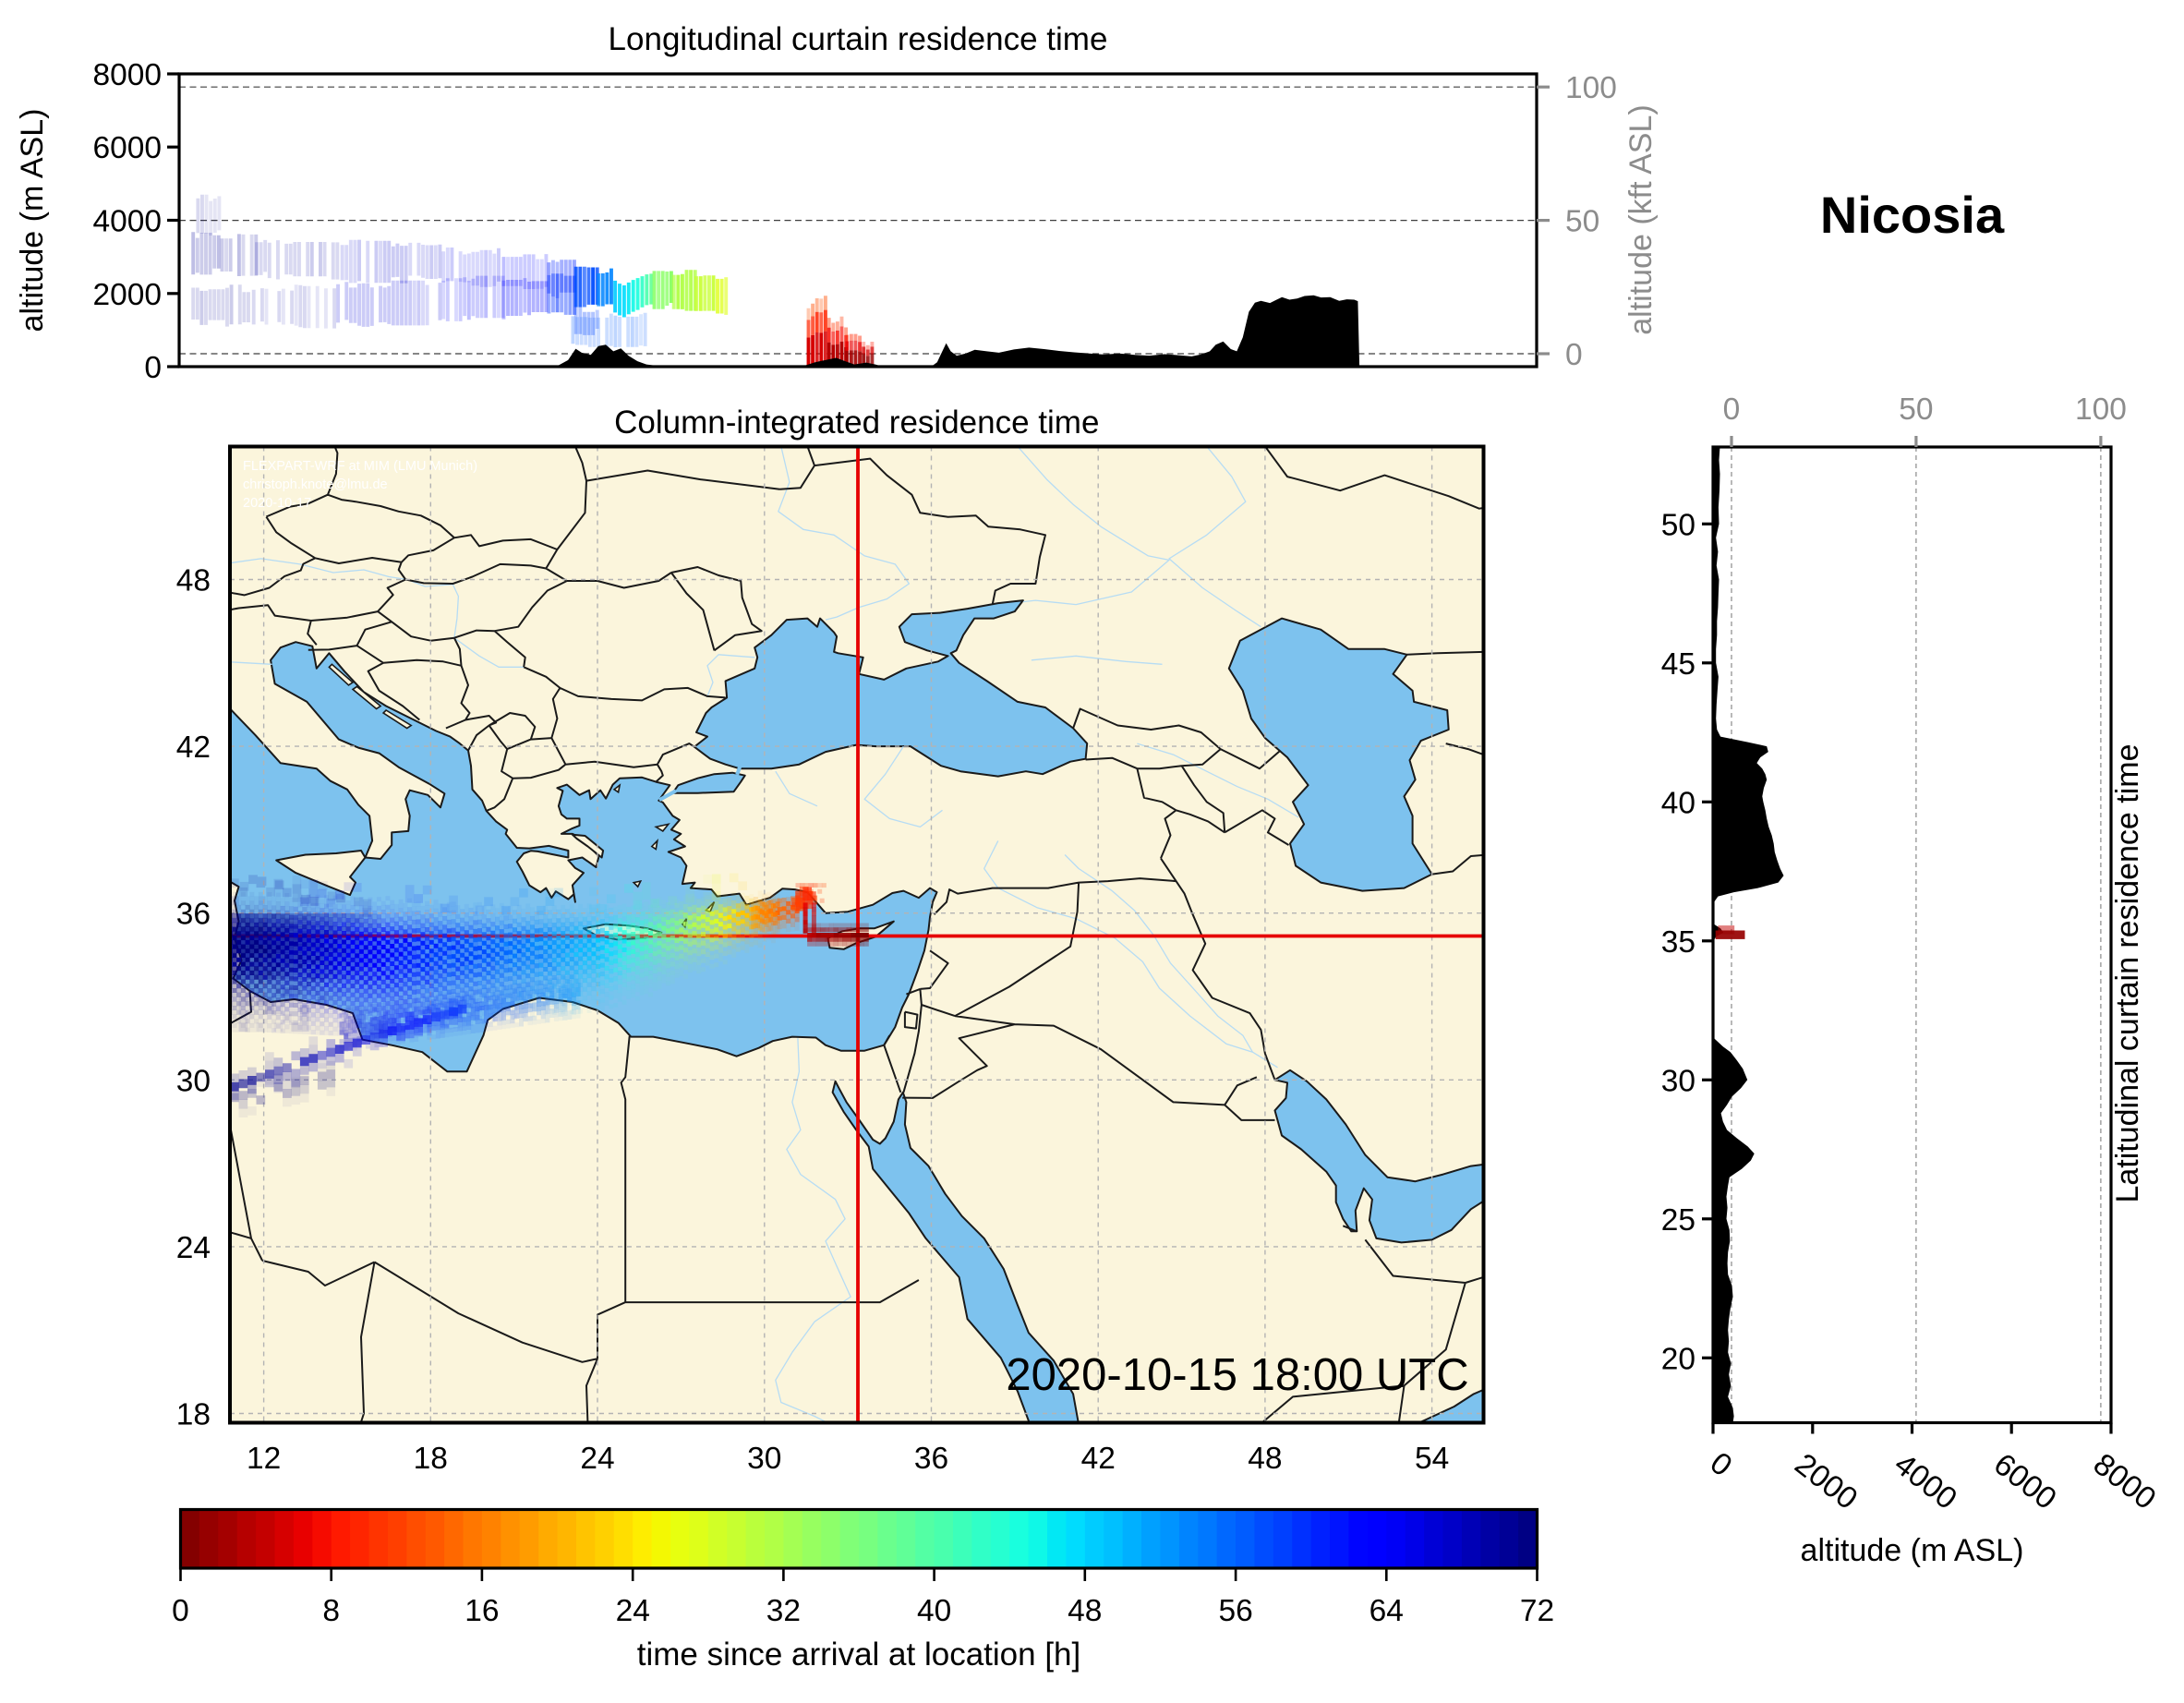  Describe the element at coordinates (1387, 1611) in the screenshot. I see `svg-text: 64` at that location.